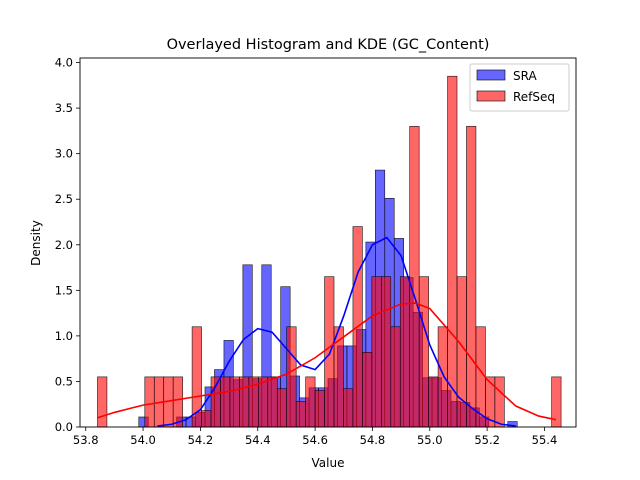 The height and width of the screenshot is (480, 640). I want to click on legend-label-sra: SRA, so click(525, 76).